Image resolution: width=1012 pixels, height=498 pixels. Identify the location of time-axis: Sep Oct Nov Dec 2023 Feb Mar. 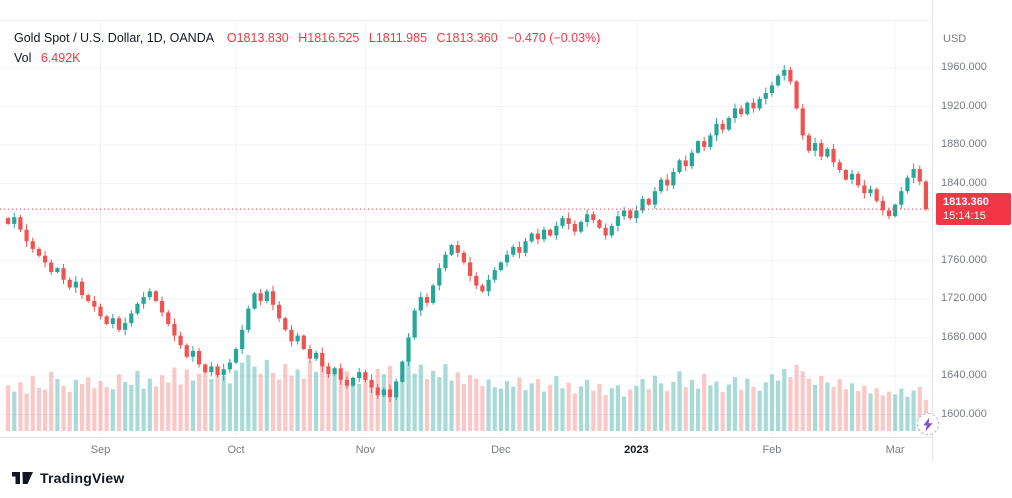
(506, 450).